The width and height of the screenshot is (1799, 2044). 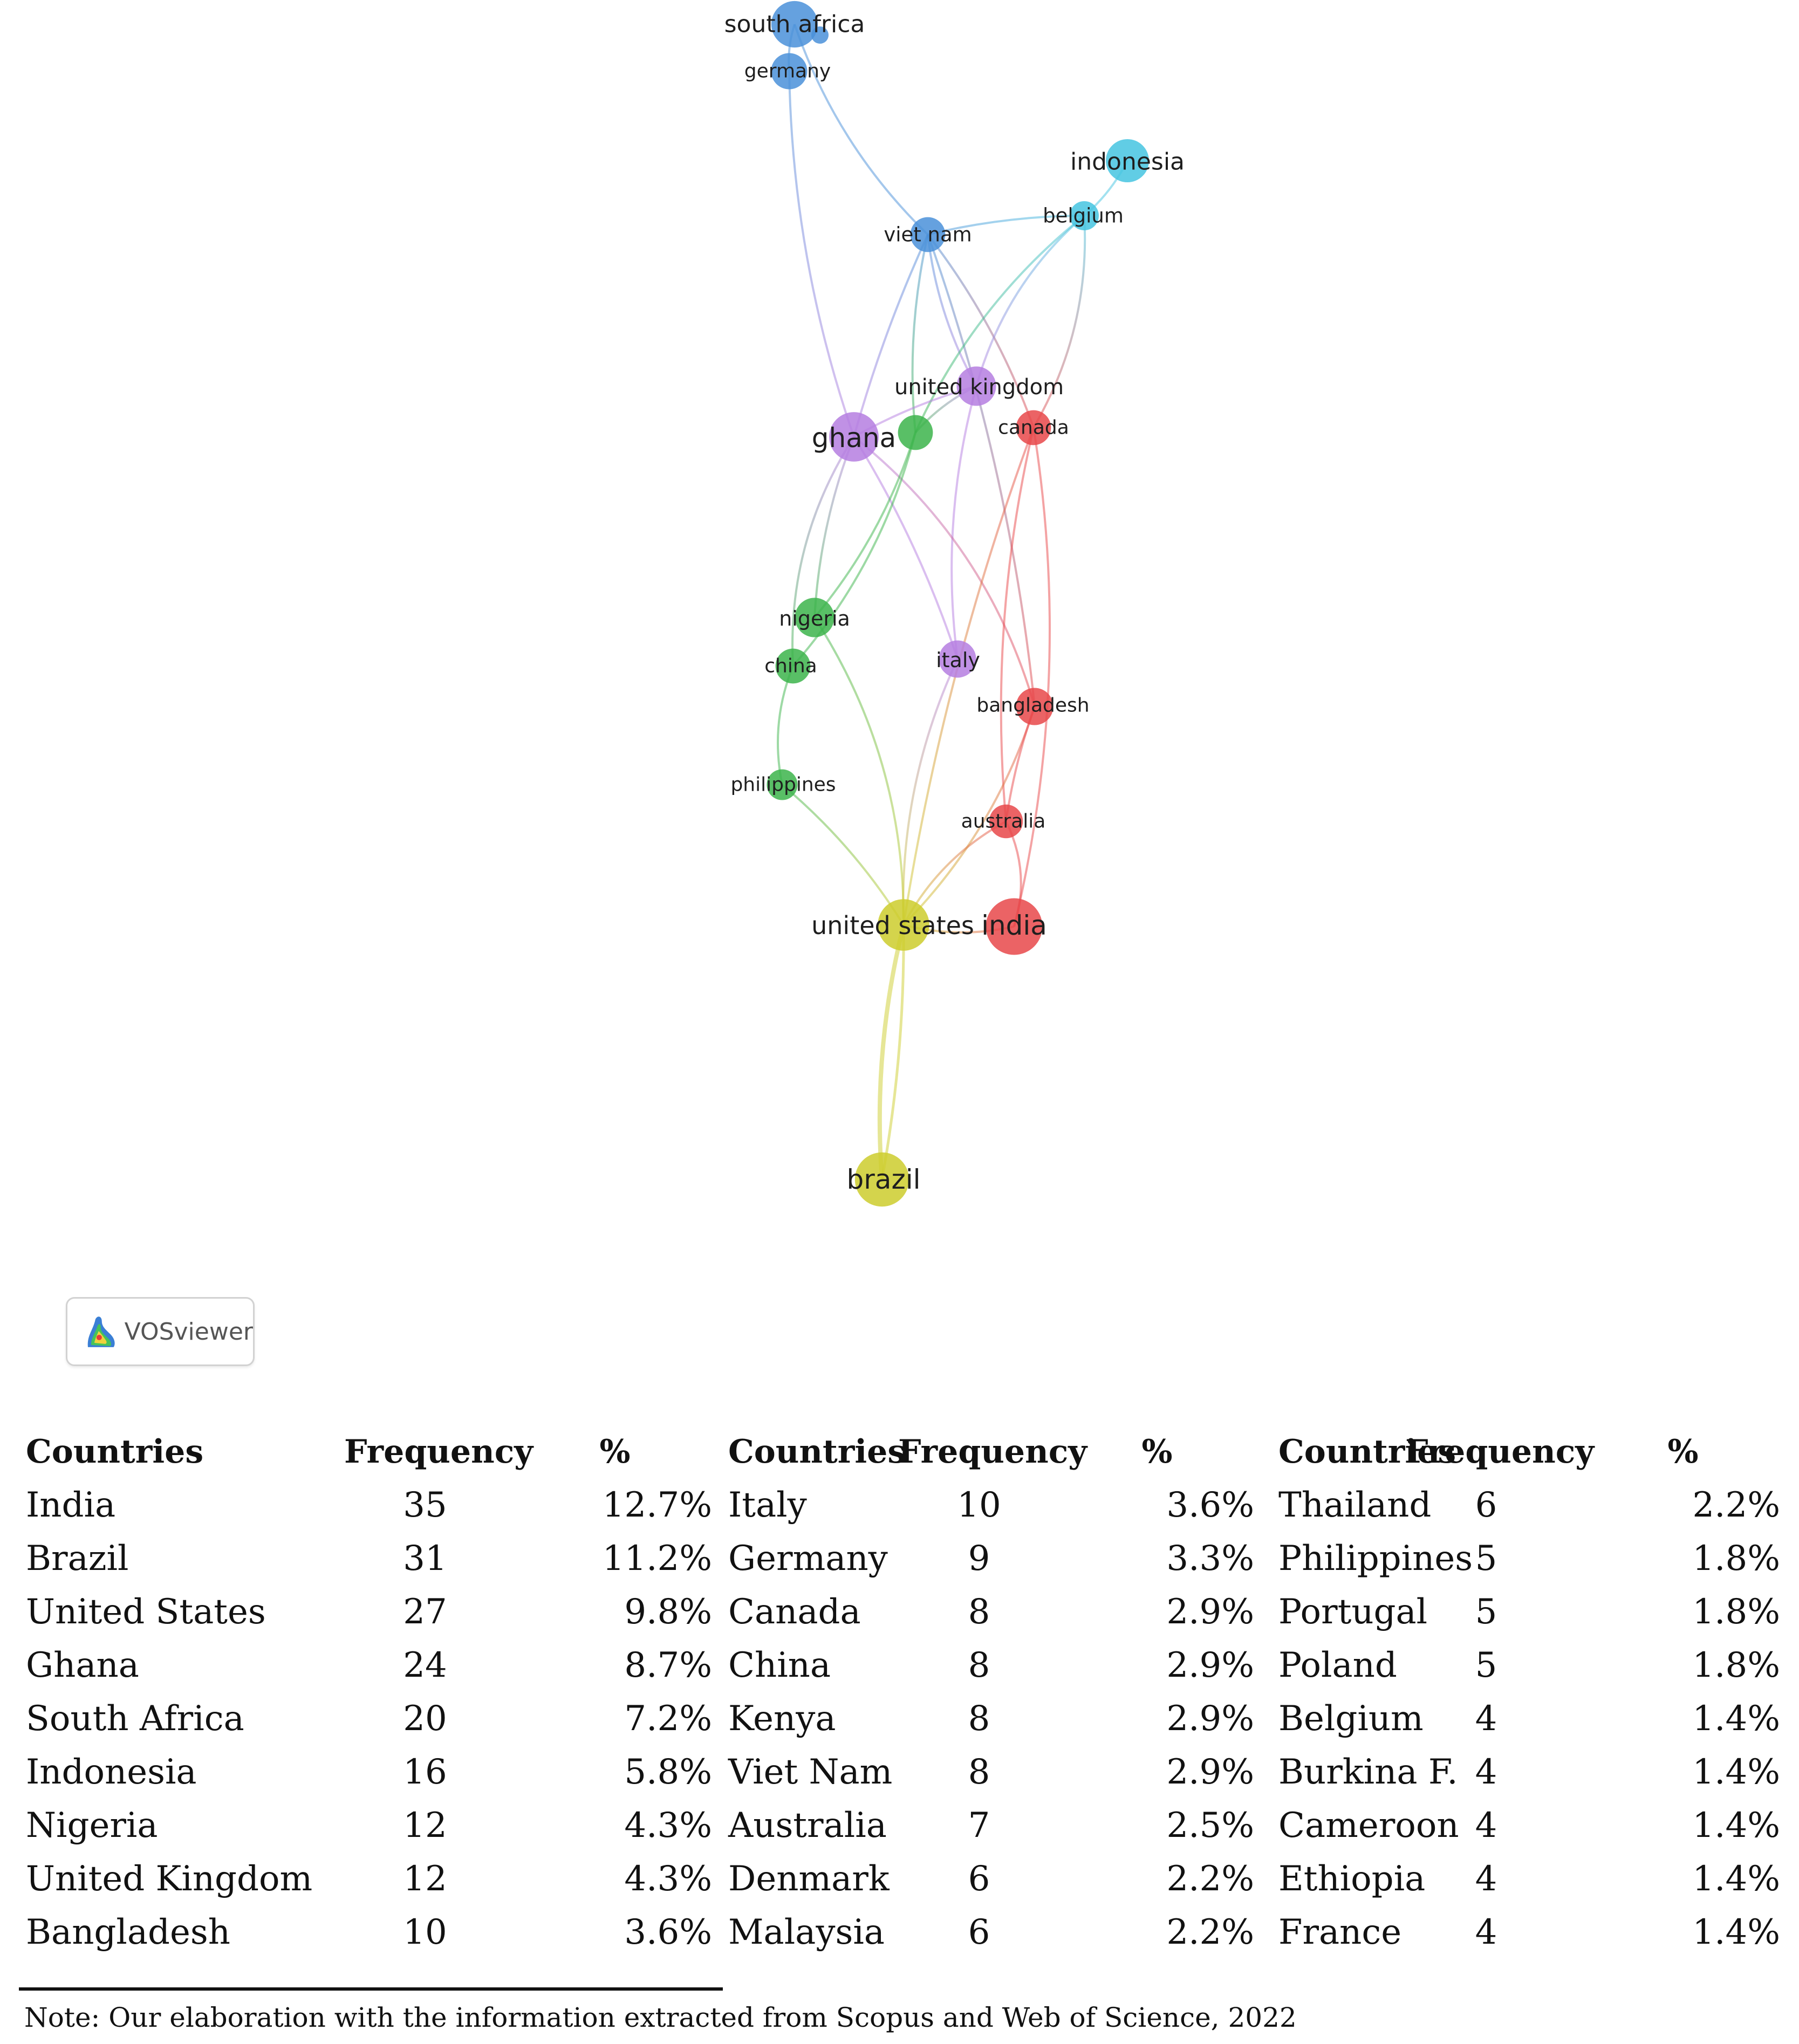 I want to click on link-ghana-italy, so click(x=906, y=548).